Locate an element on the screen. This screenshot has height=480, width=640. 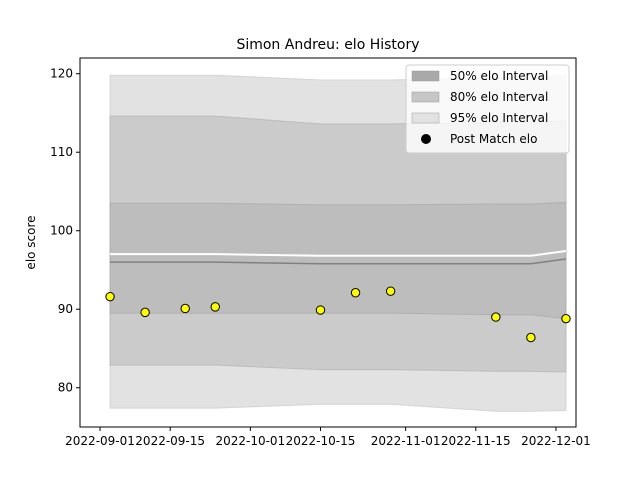
legend-label: Post Match elo is located at coordinates (493, 139).